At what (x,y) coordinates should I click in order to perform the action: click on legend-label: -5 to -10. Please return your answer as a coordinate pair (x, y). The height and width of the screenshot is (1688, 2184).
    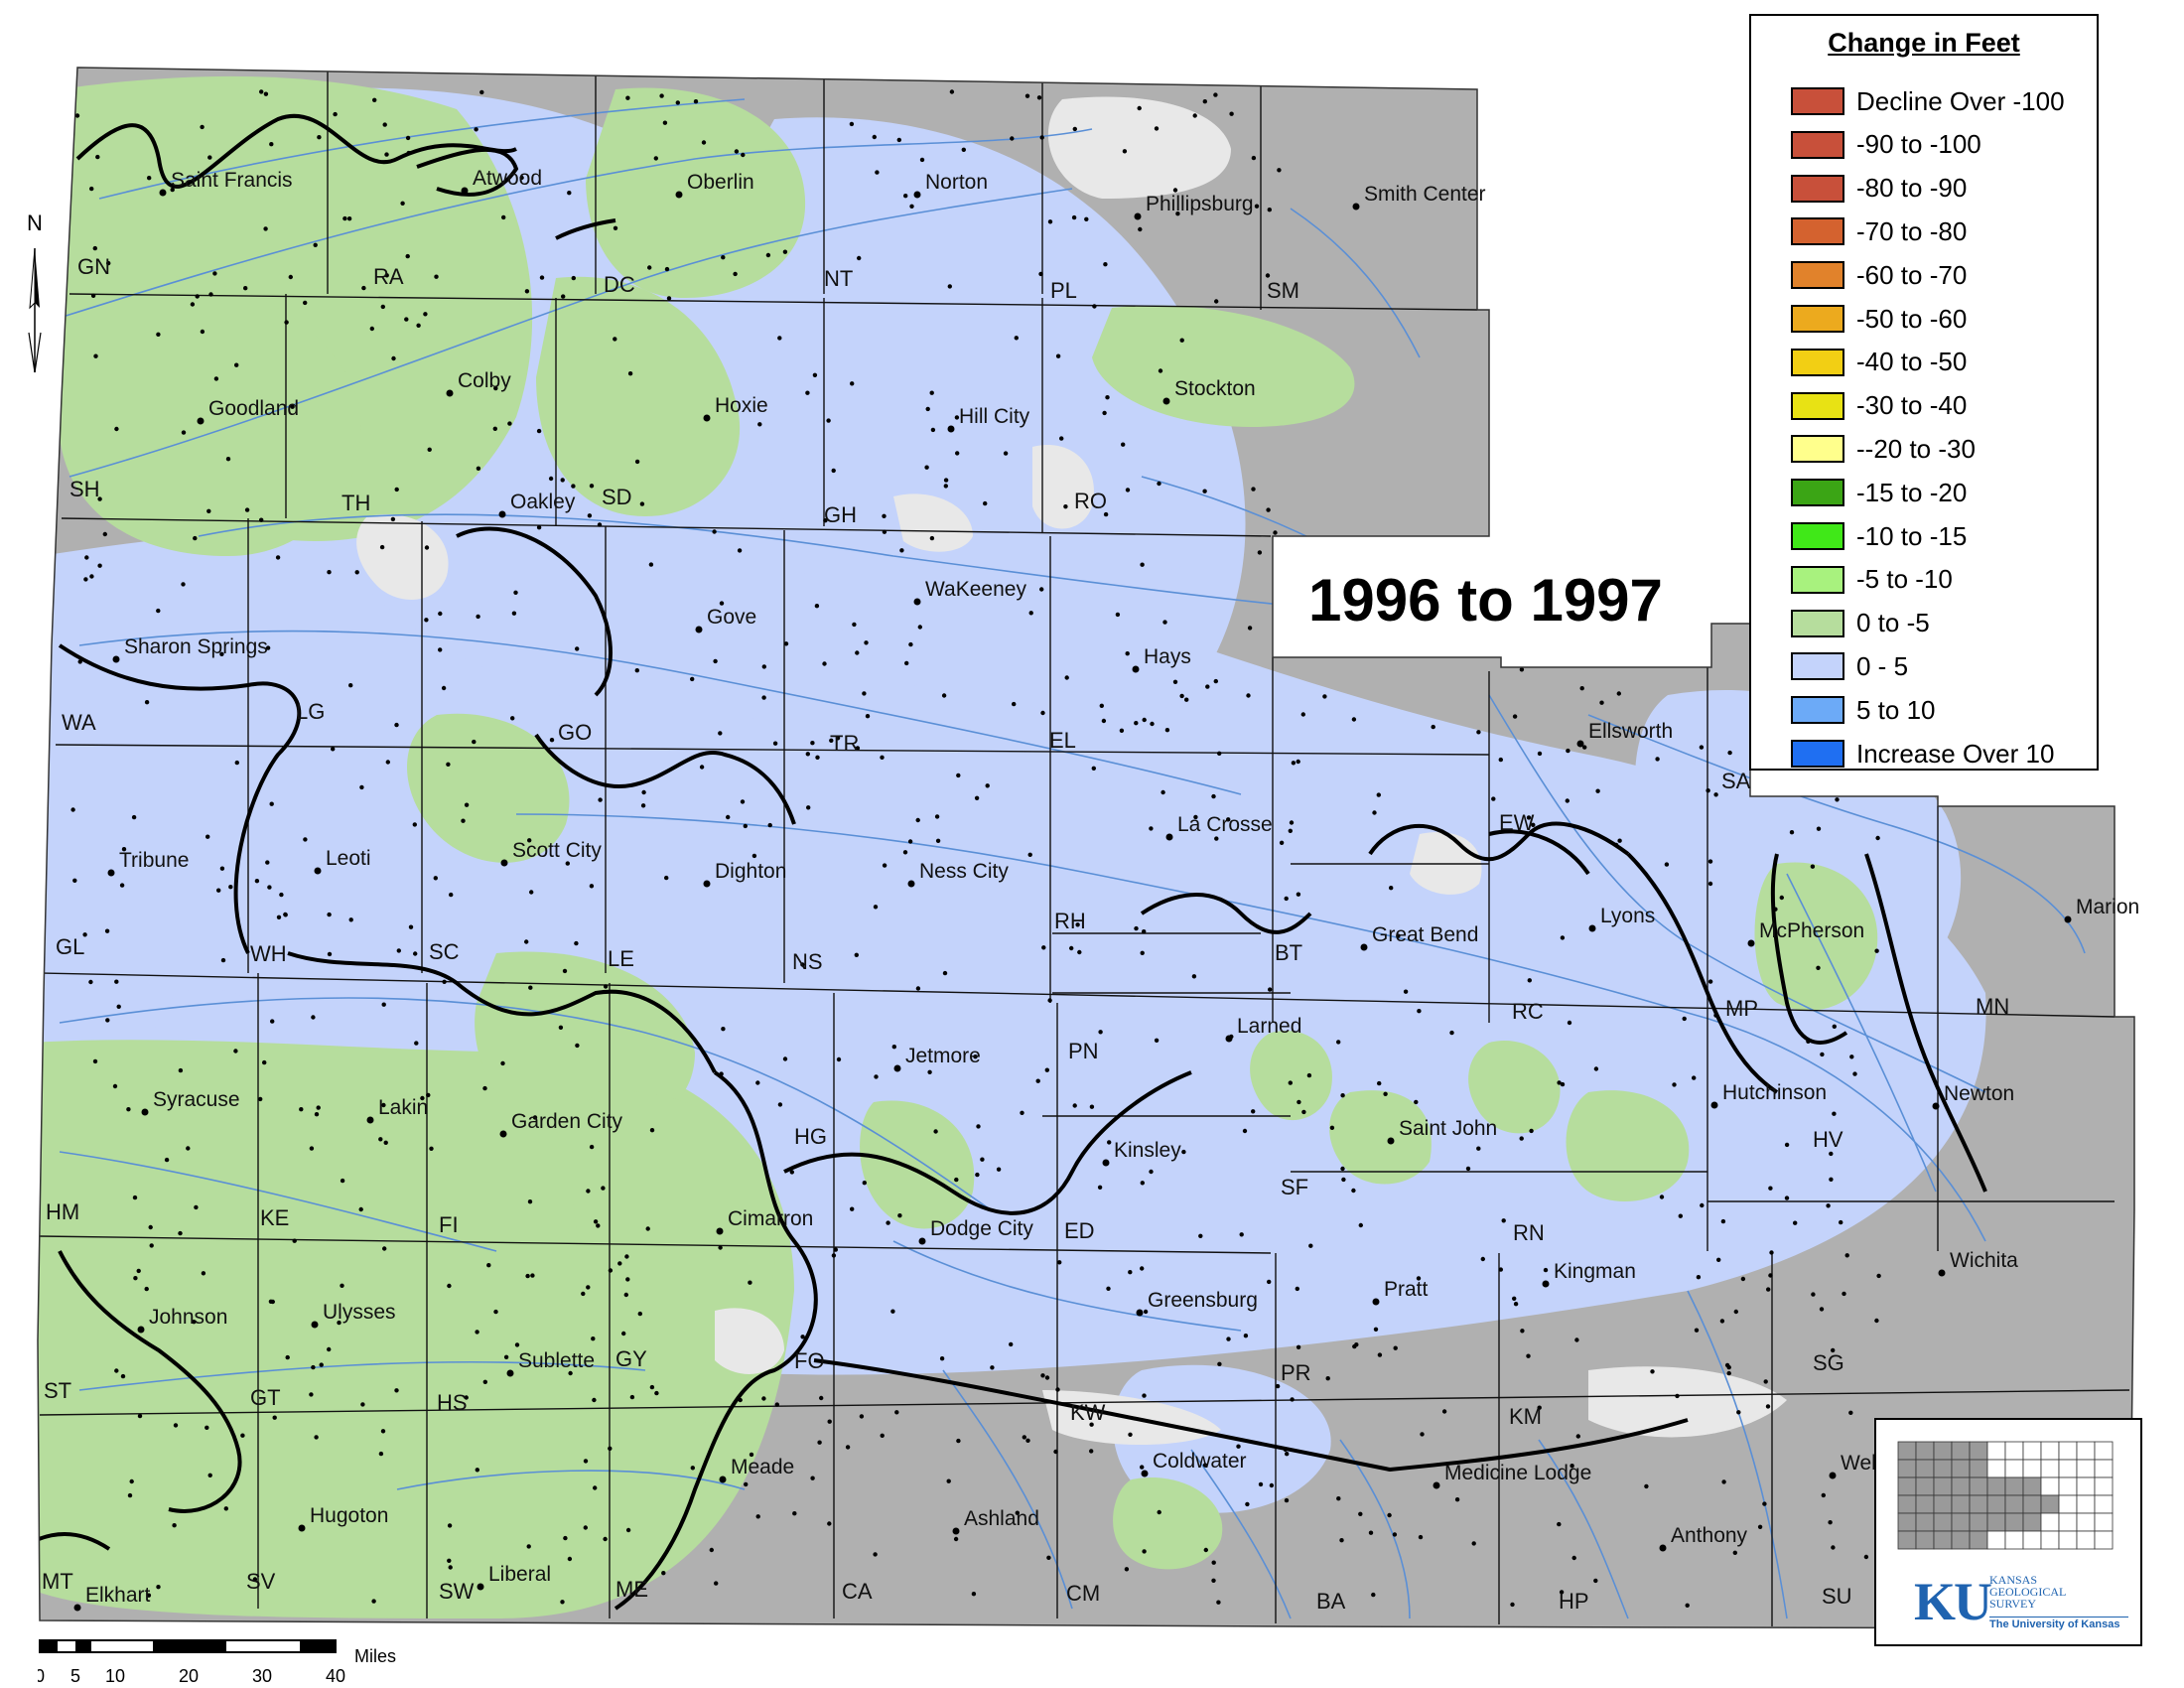
    Looking at the image, I should click on (1904, 579).